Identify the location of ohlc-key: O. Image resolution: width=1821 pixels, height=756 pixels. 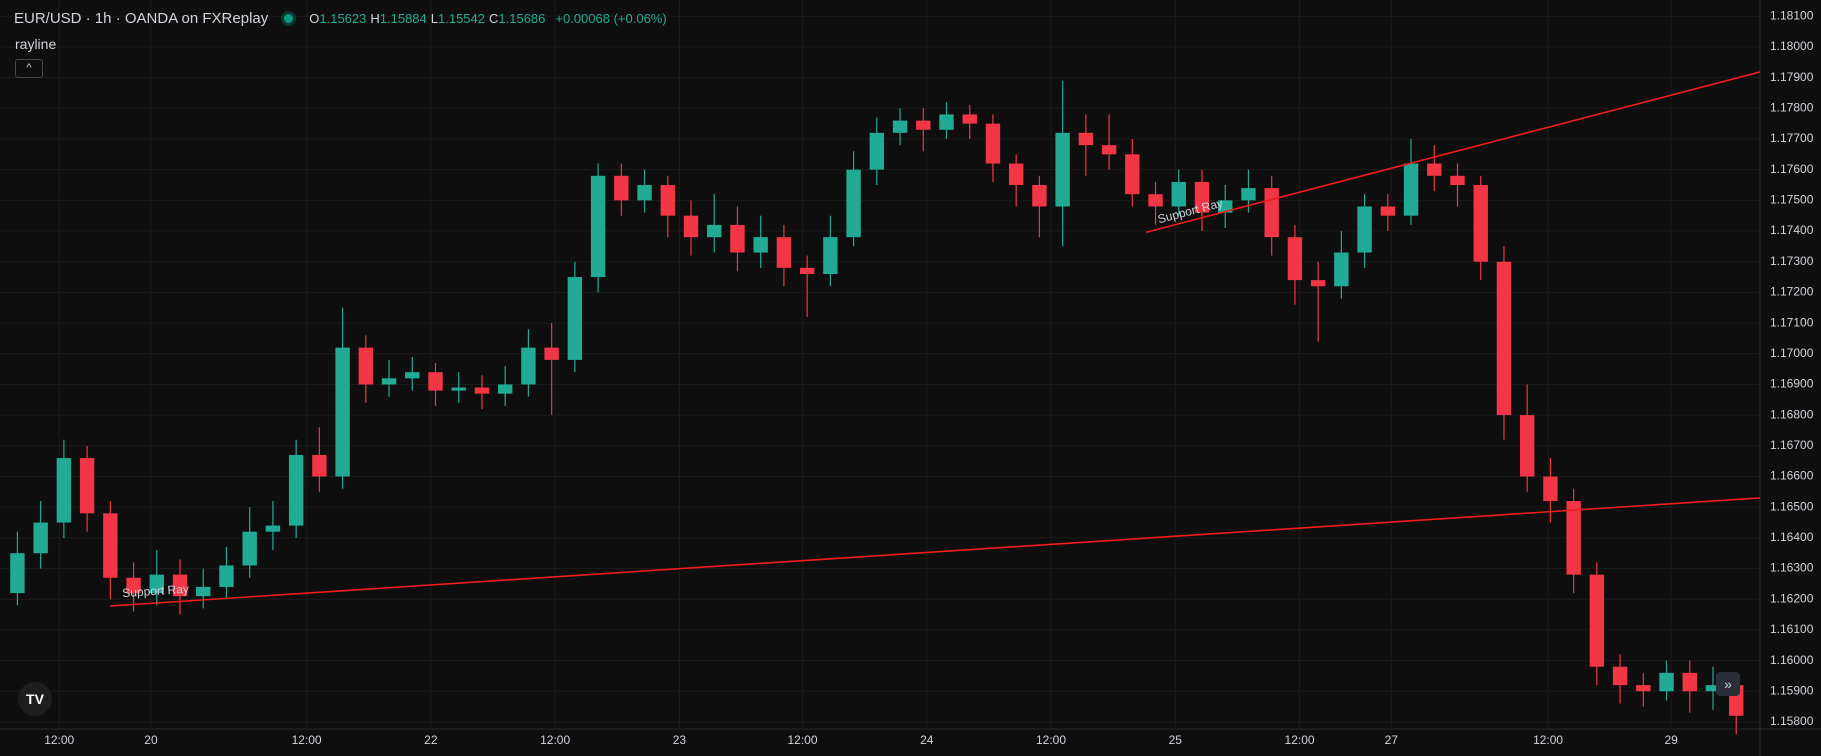
(314, 18).